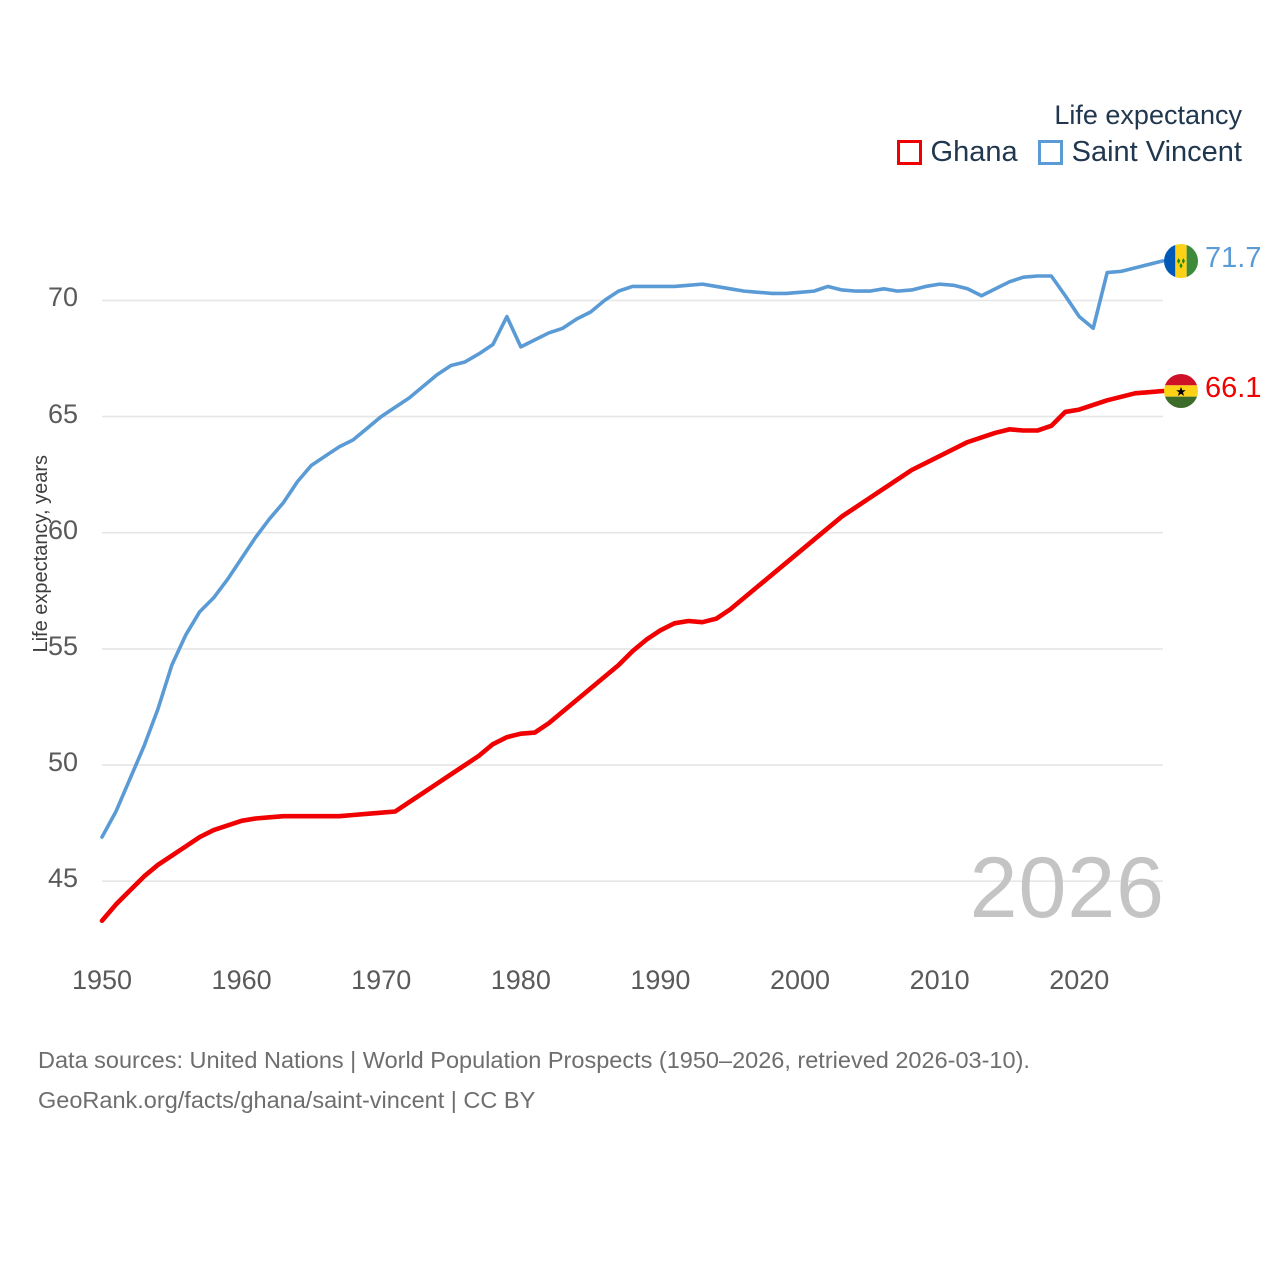 The height and width of the screenshot is (1280, 1280). What do you see at coordinates (41, 554) in the screenshot?
I see `y-axis-title: Life expectancy, years` at bounding box center [41, 554].